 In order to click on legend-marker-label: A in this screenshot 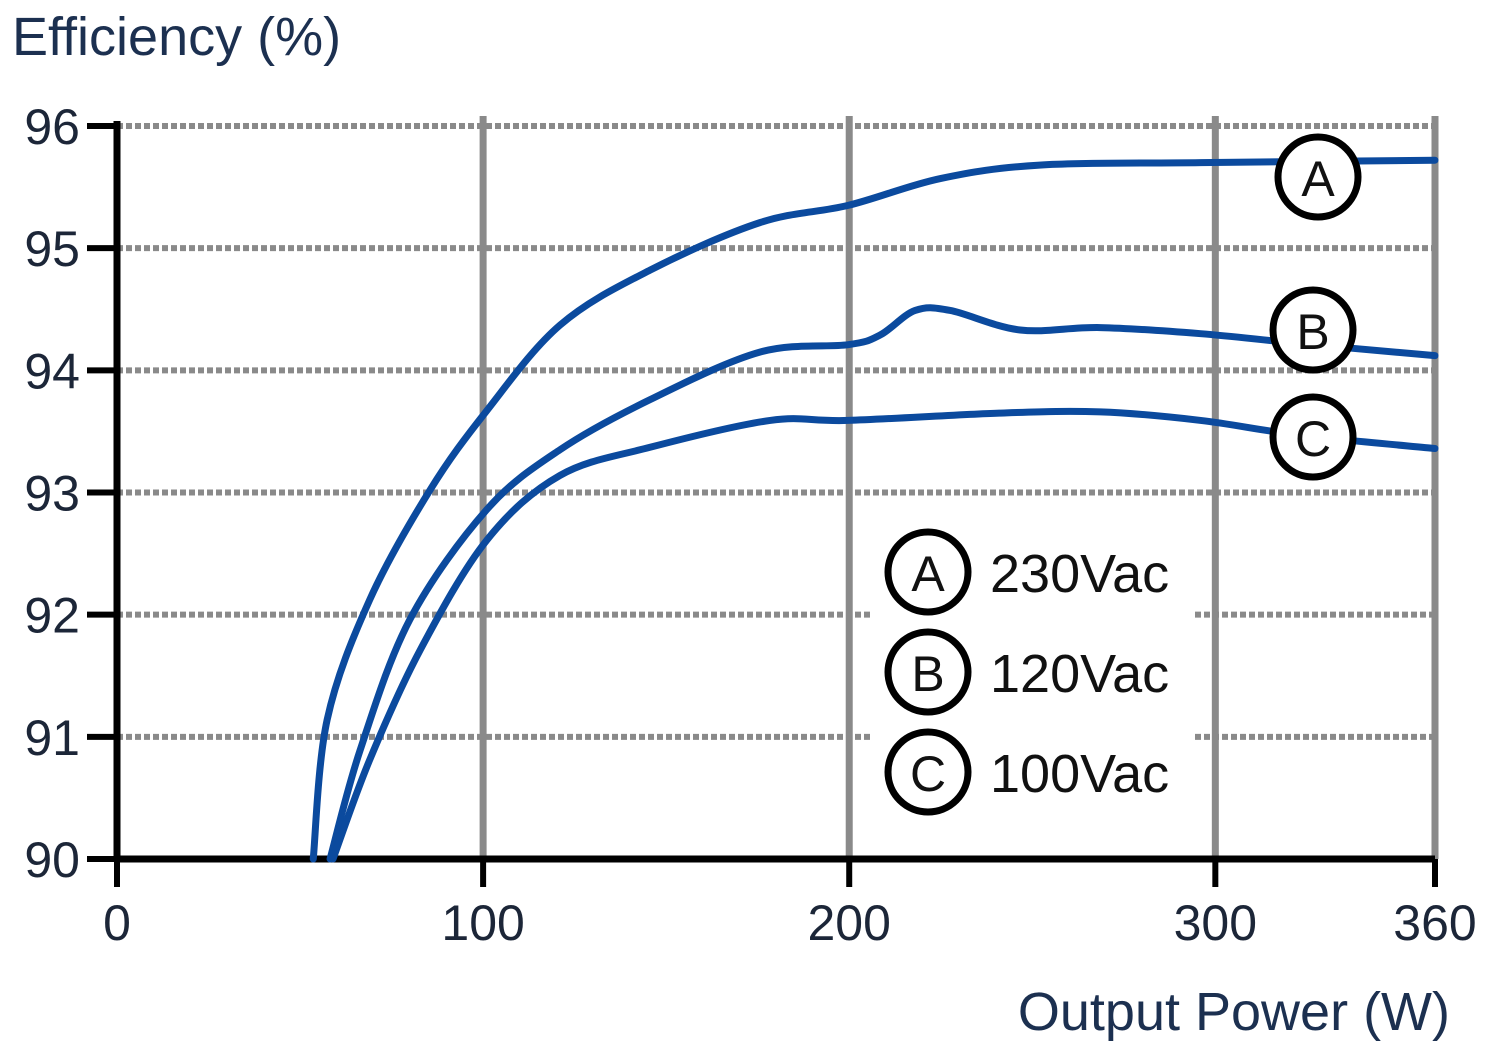, I will do `click(928, 574)`.